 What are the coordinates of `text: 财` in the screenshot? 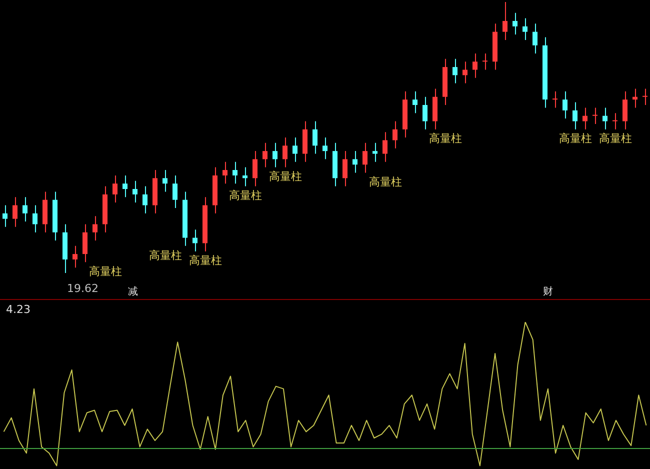 It's located at (548, 292).